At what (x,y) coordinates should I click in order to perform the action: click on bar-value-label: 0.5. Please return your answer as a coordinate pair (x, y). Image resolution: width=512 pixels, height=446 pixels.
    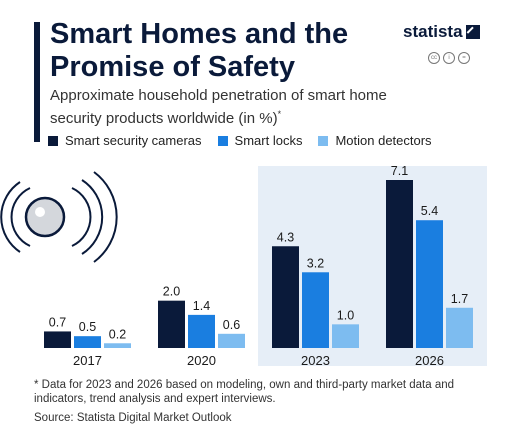
    Looking at the image, I should click on (87, 327).